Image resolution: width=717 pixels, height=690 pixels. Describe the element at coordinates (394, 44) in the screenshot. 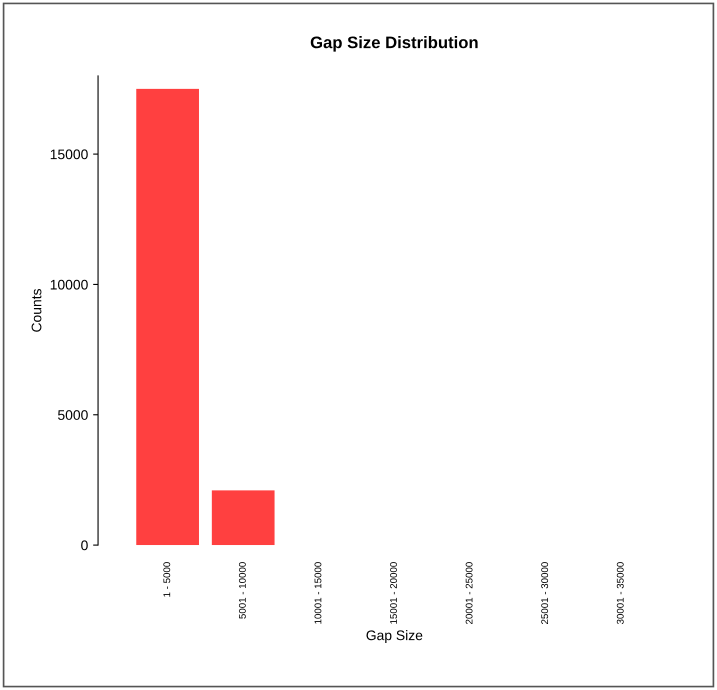

I see `chart-title: Gap Size Distribution` at that location.